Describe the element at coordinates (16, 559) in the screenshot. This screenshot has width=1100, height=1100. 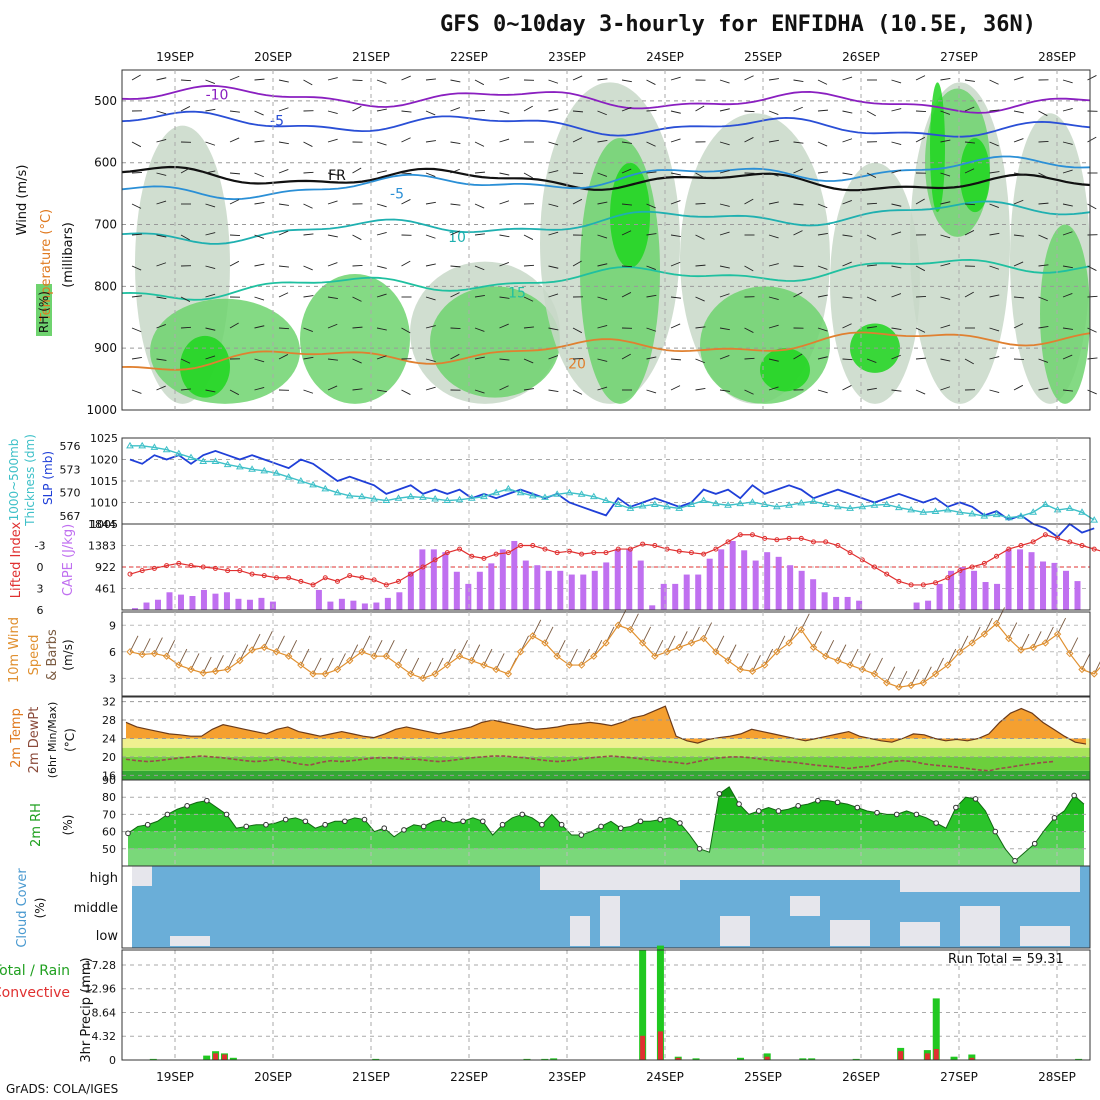
I see `lifted-axis-label: Lifted Index` at that location.